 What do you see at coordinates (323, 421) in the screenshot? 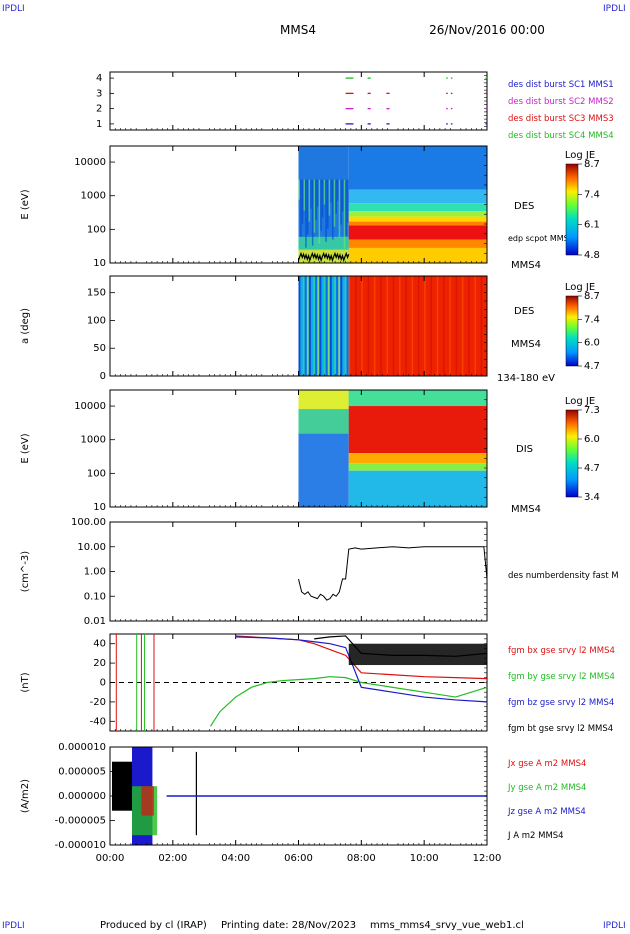
I see `dis-spectrogram-early-mid` at bounding box center [323, 421].